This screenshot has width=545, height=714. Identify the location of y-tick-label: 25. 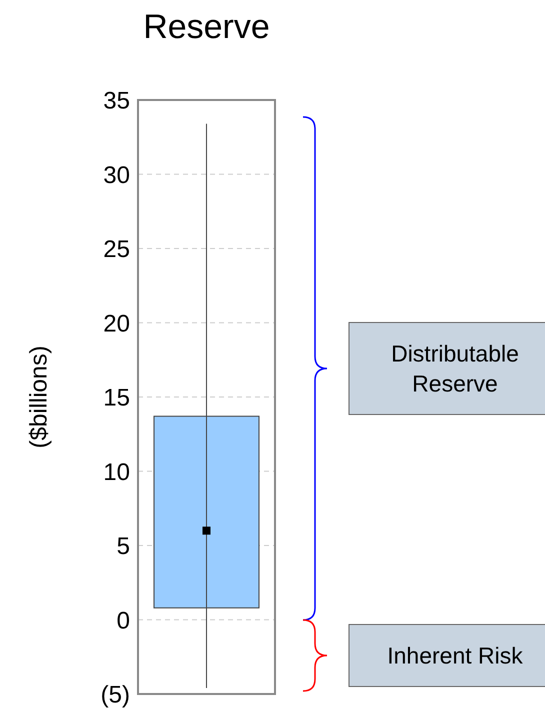
(116, 250).